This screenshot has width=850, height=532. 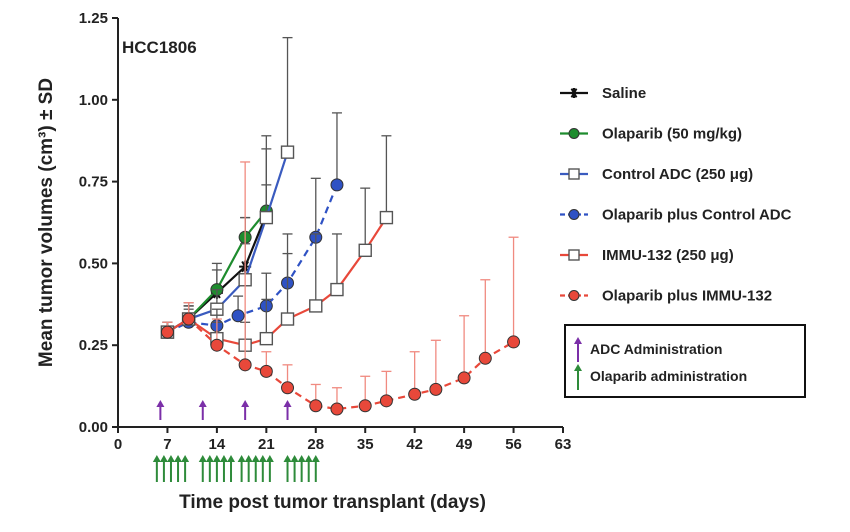 What do you see at coordinates (513, 444) in the screenshot?
I see `x-tick-label: 56` at bounding box center [513, 444].